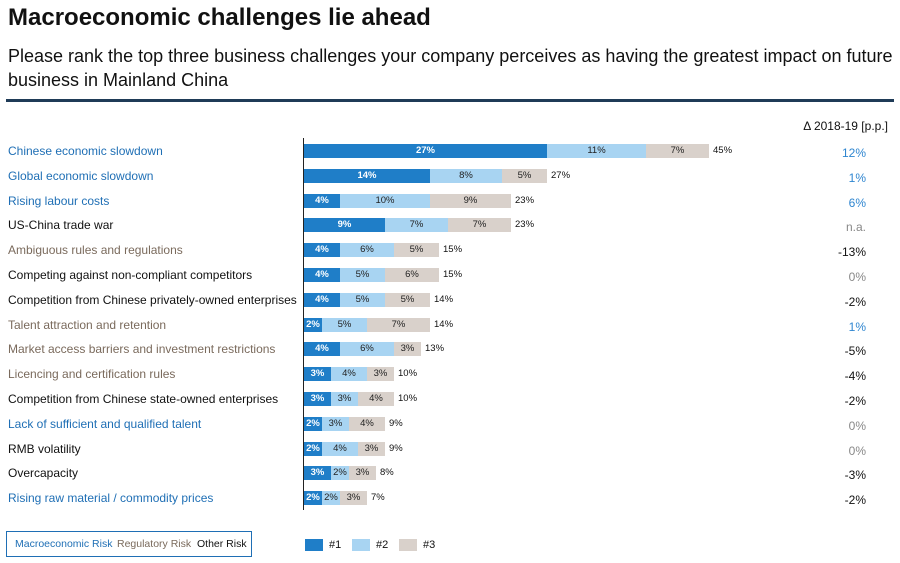 This screenshot has width=900, height=563. I want to click on row-label: Rising labour costs, so click(59, 201).